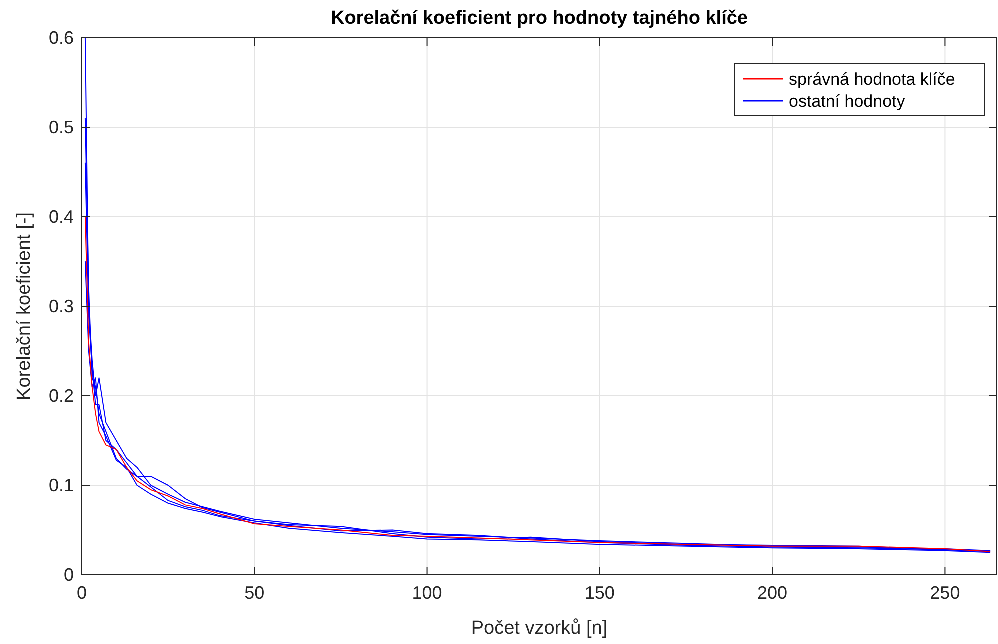 The width and height of the screenshot is (998, 644). What do you see at coordinates (945, 593) in the screenshot?
I see `x-tick-label: 250` at bounding box center [945, 593].